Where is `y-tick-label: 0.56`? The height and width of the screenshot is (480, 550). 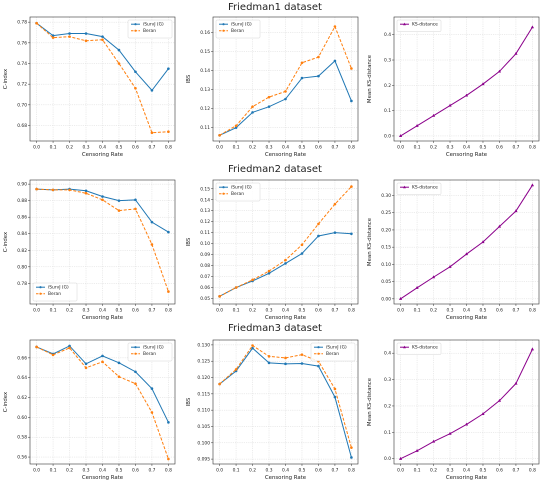
y-tick-label: 0.56 is located at coordinates (22, 458).